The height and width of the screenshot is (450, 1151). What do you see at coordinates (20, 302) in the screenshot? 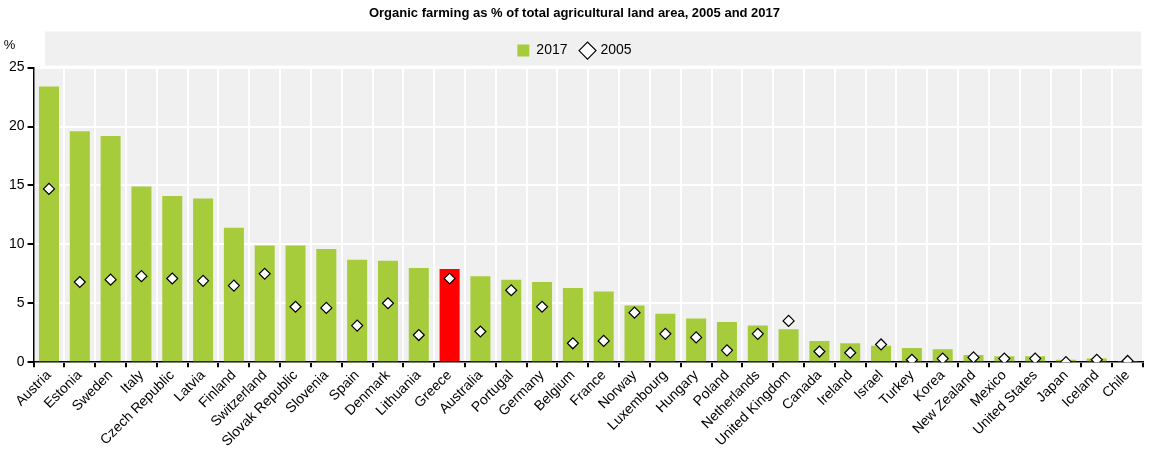
I see `y-tick-label: 5` at bounding box center [20, 302].